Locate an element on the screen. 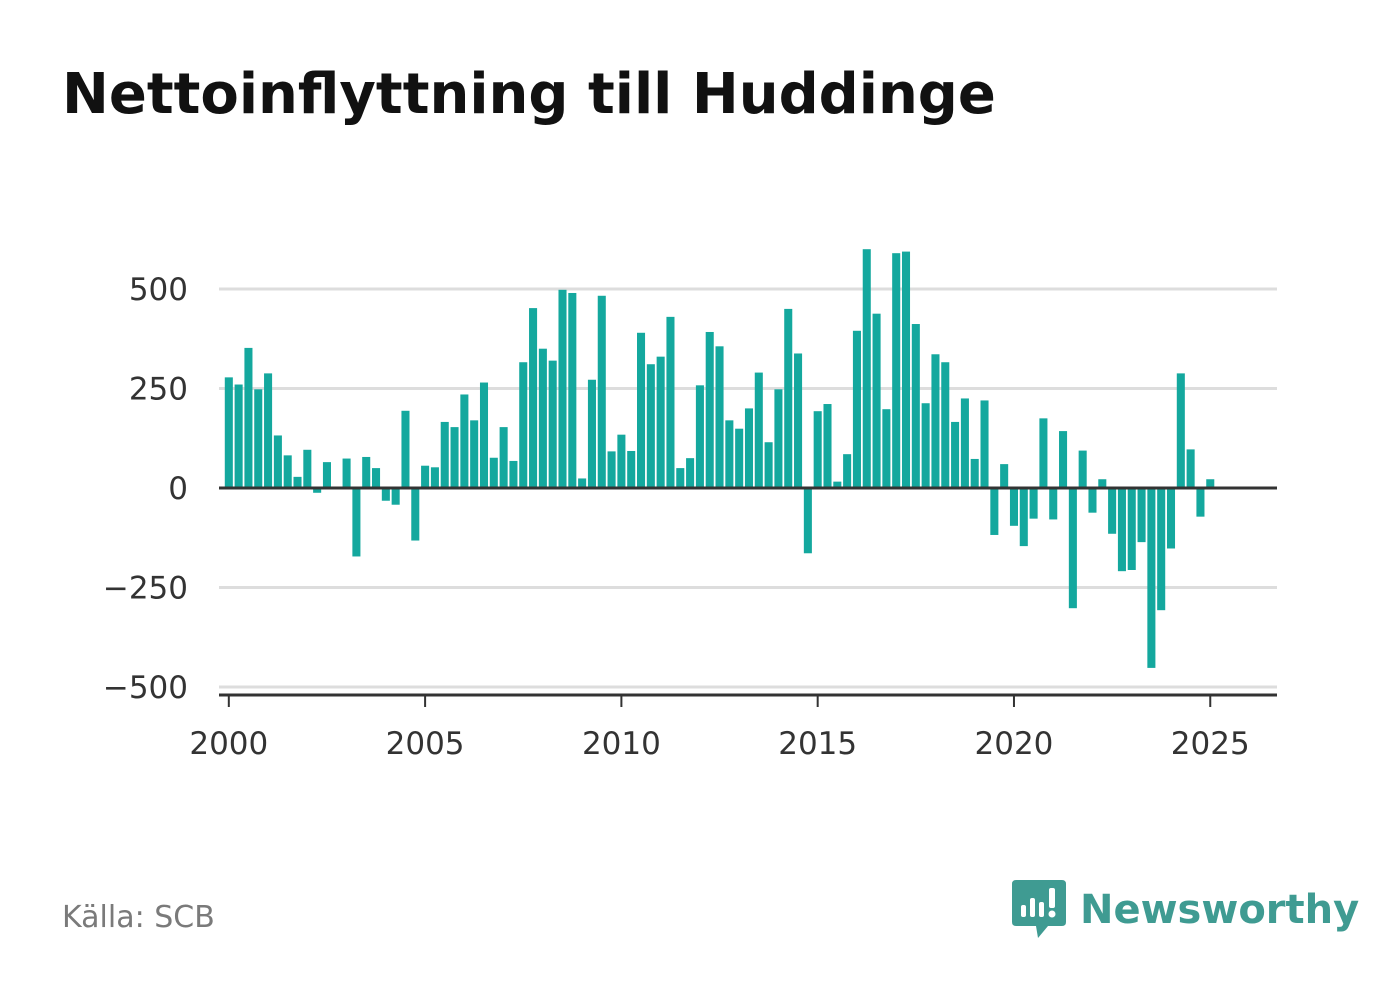  x-tick-label: 2000 is located at coordinates (228, 744).